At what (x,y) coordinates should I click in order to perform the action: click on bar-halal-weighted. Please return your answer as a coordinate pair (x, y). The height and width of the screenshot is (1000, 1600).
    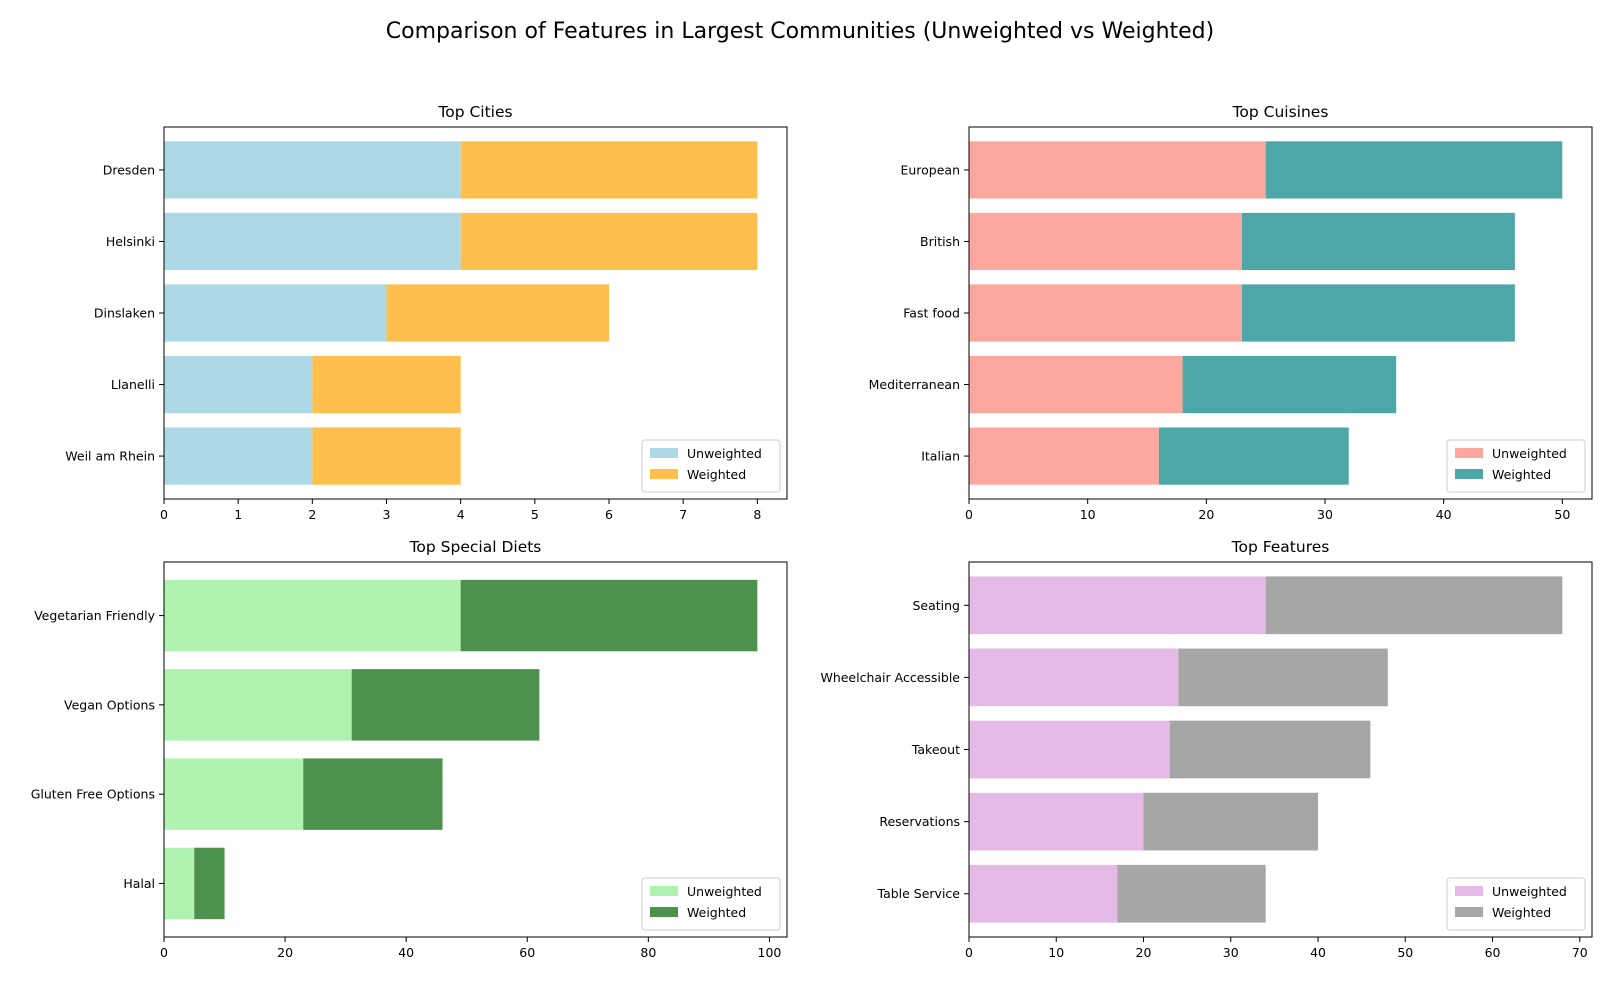
    Looking at the image, I should click on (209, 883).